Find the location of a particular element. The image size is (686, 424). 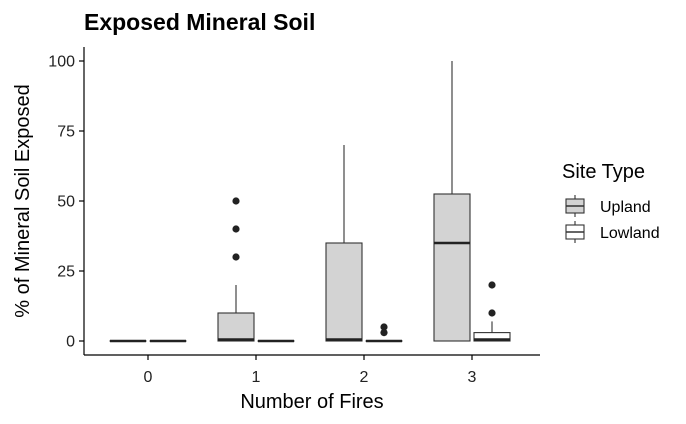

legend-label-upland: Upland is located at coordinates (625, 207).